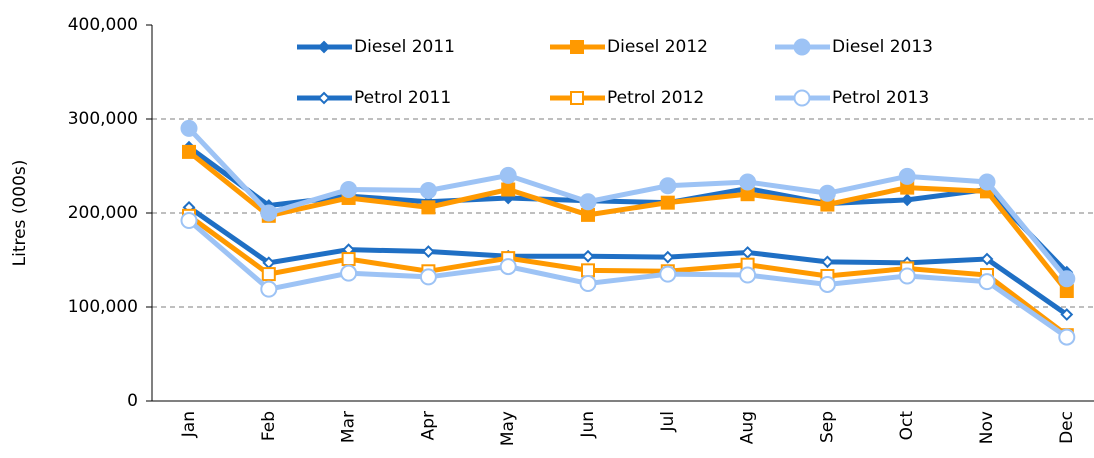 The width and height of the screenshot is (1094, 458). Describe the element at coordinates (668, 422) in the screenshot. I see `x-tick-label: Jul` at that location.